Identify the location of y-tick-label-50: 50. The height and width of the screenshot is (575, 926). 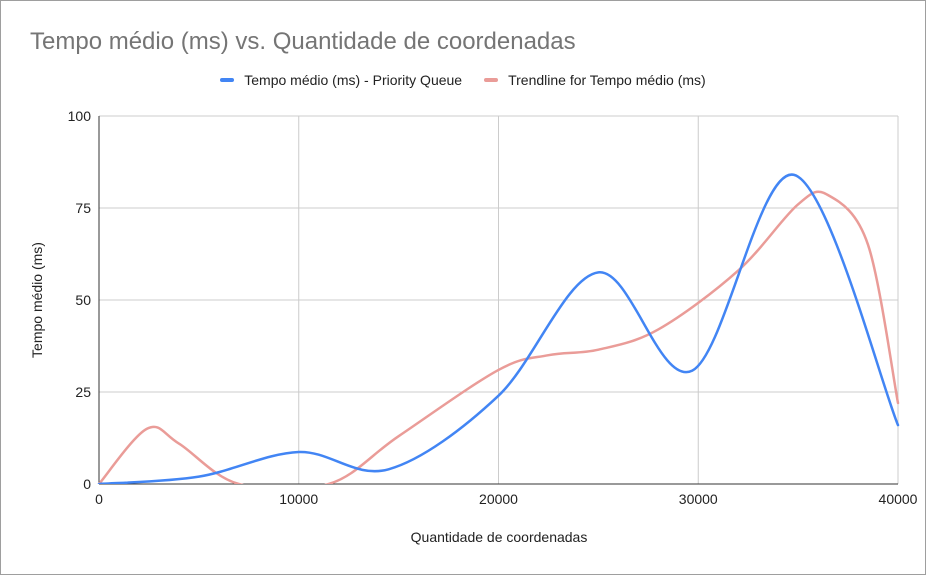
(83, 300).